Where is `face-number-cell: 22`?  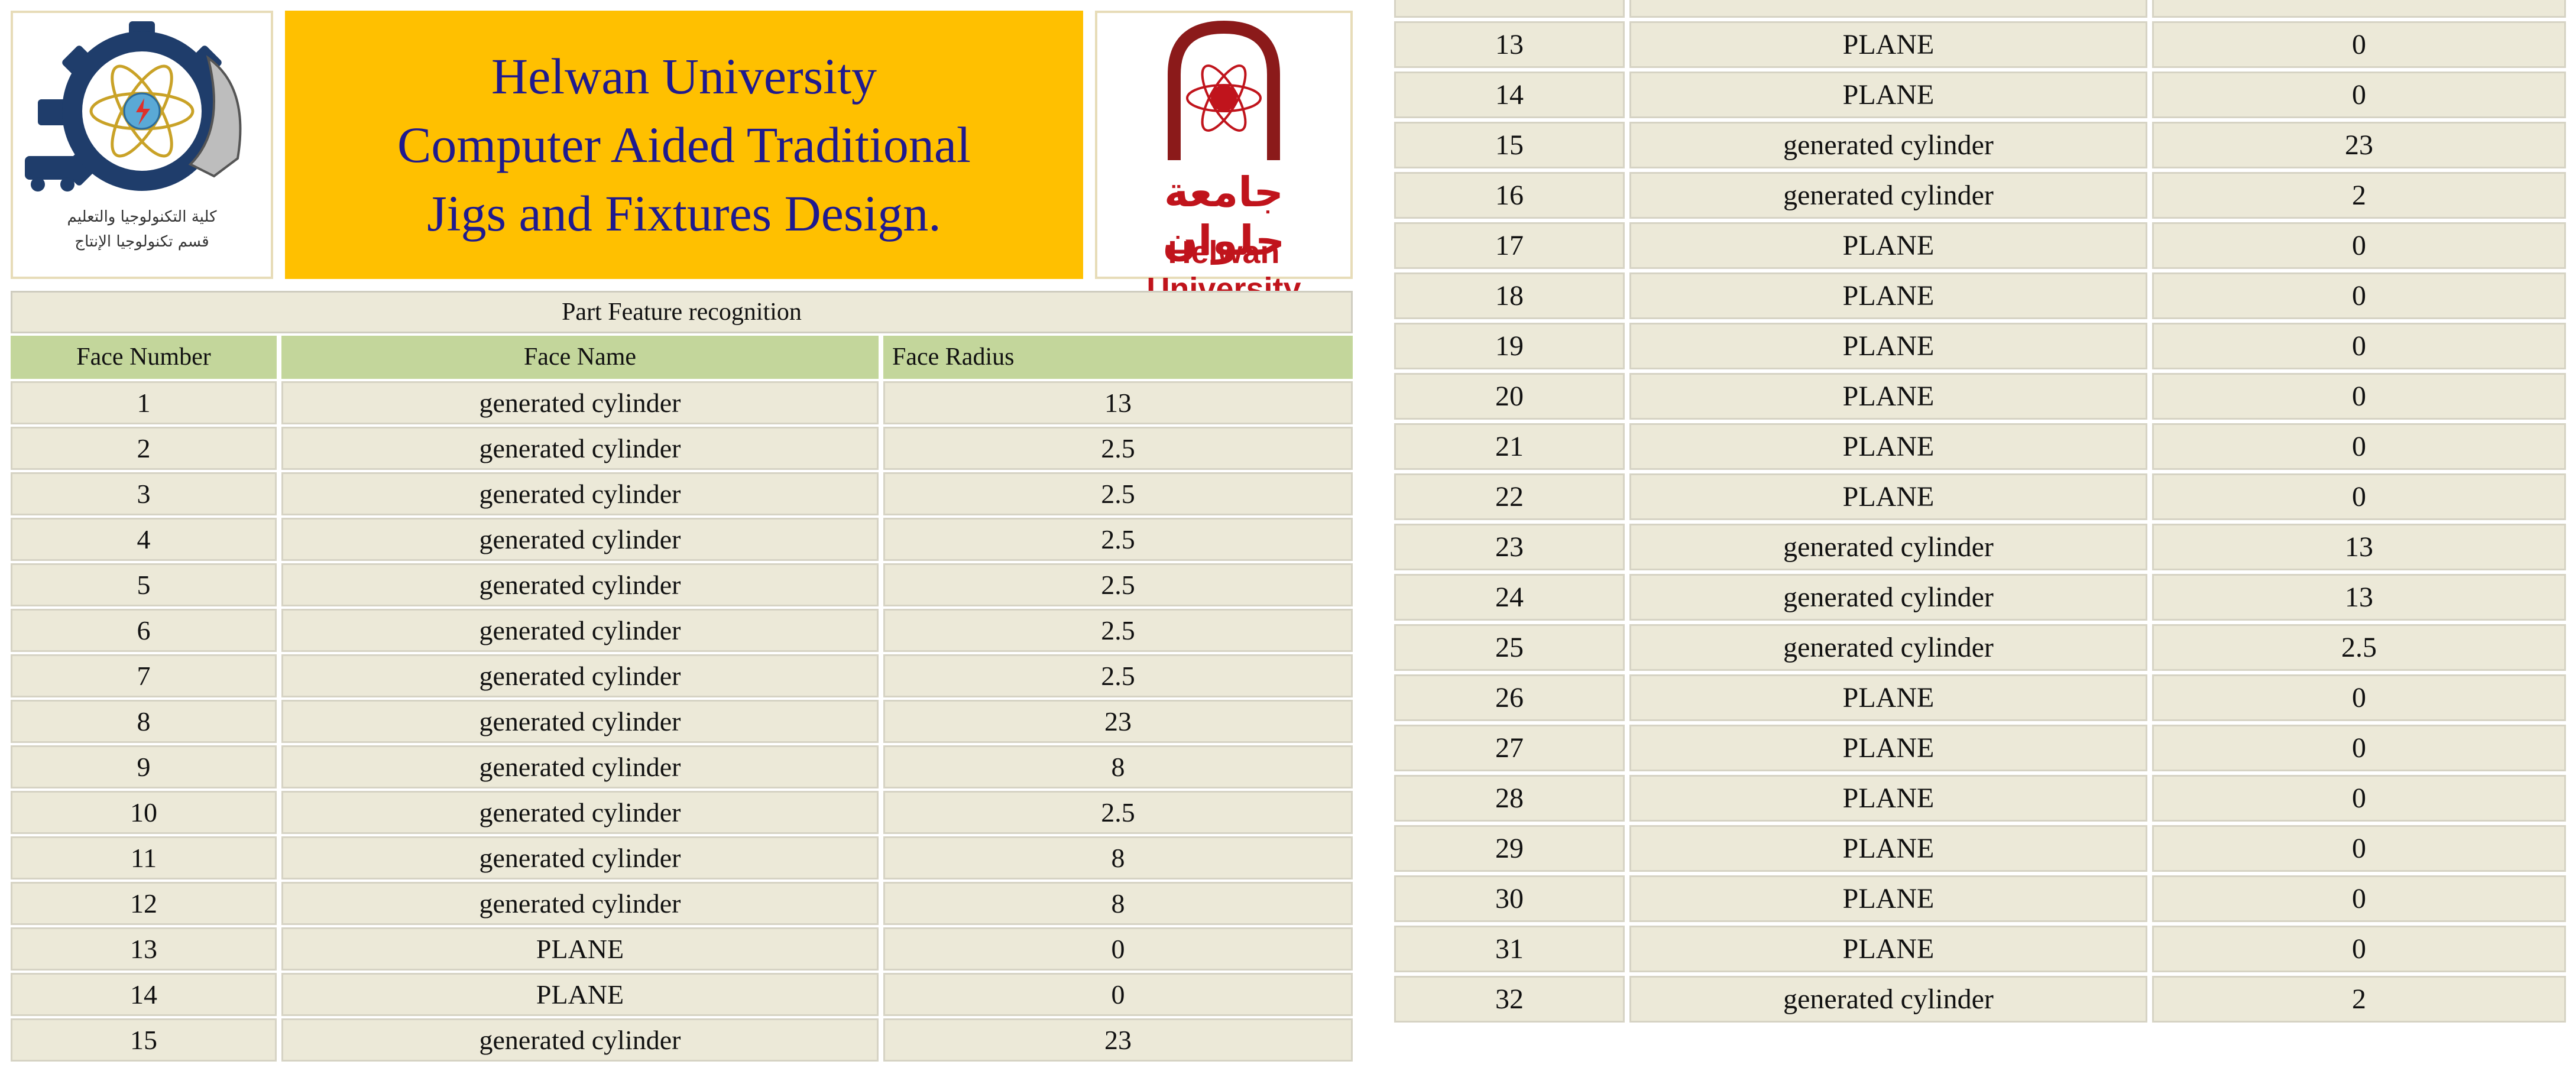 face-number-cell: 22 is located at coordinates (1509, 496).